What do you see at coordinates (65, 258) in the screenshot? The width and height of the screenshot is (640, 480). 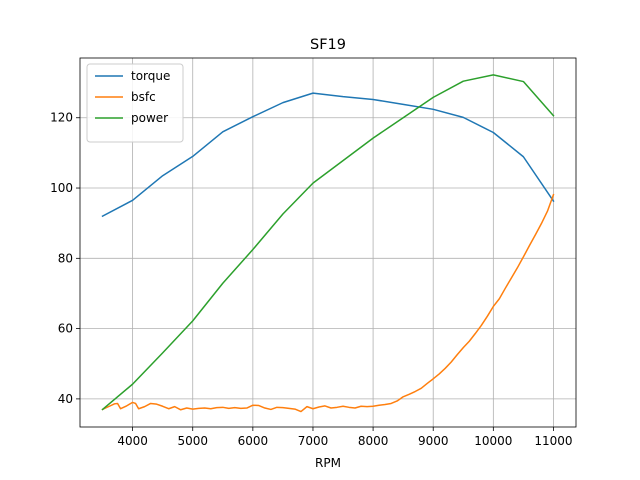 I see `y-tick-label: 80` at bounding box center [65, 258].